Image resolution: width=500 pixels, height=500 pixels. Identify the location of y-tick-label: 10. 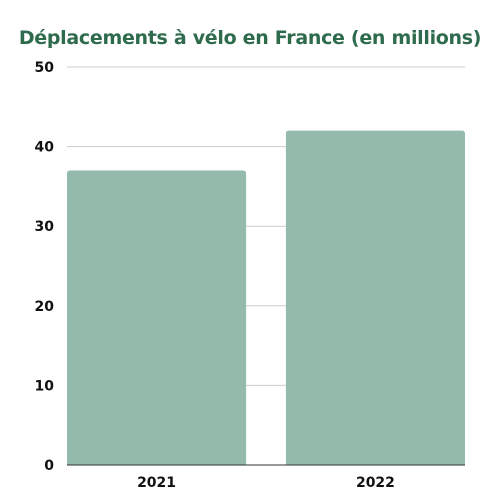
(45, 386).